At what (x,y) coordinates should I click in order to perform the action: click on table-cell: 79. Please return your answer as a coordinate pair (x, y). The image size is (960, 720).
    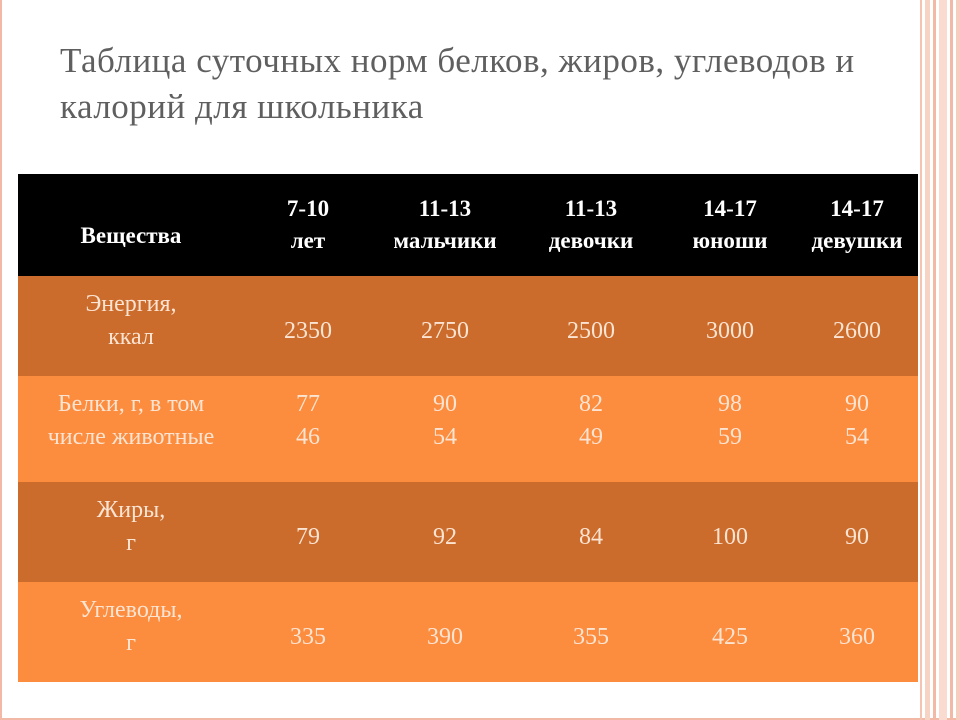
    Looking at the image, I should click on (308, 532).